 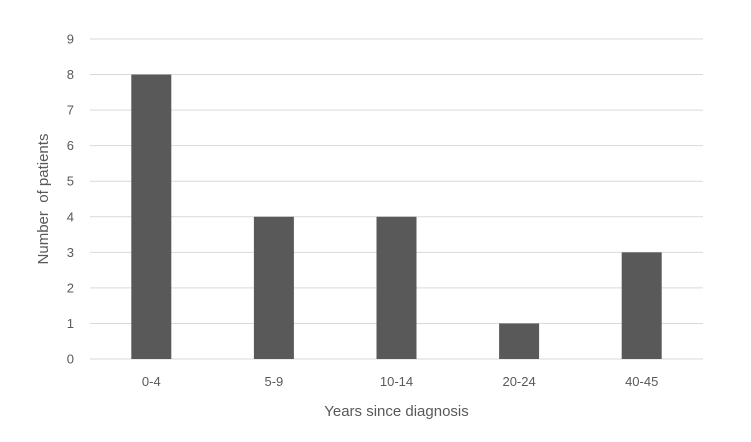 I want to click on y-tick-label: 8, so click(x=70, y=74).